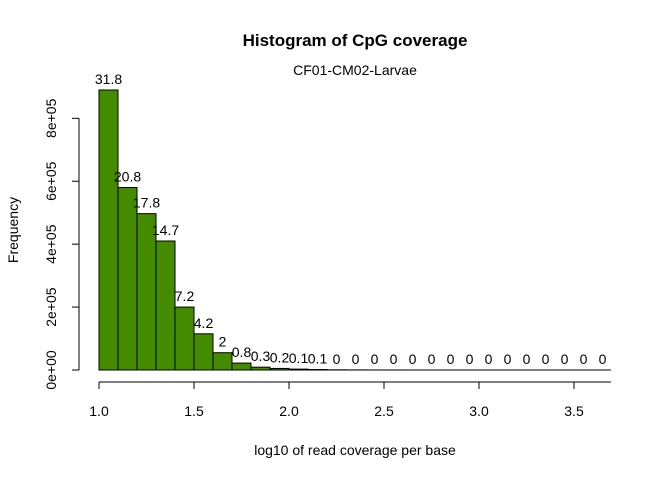  Describe the element at coordinates (108, 79) in the screenshot. I see `bar-value-label: 31.8` at that location.